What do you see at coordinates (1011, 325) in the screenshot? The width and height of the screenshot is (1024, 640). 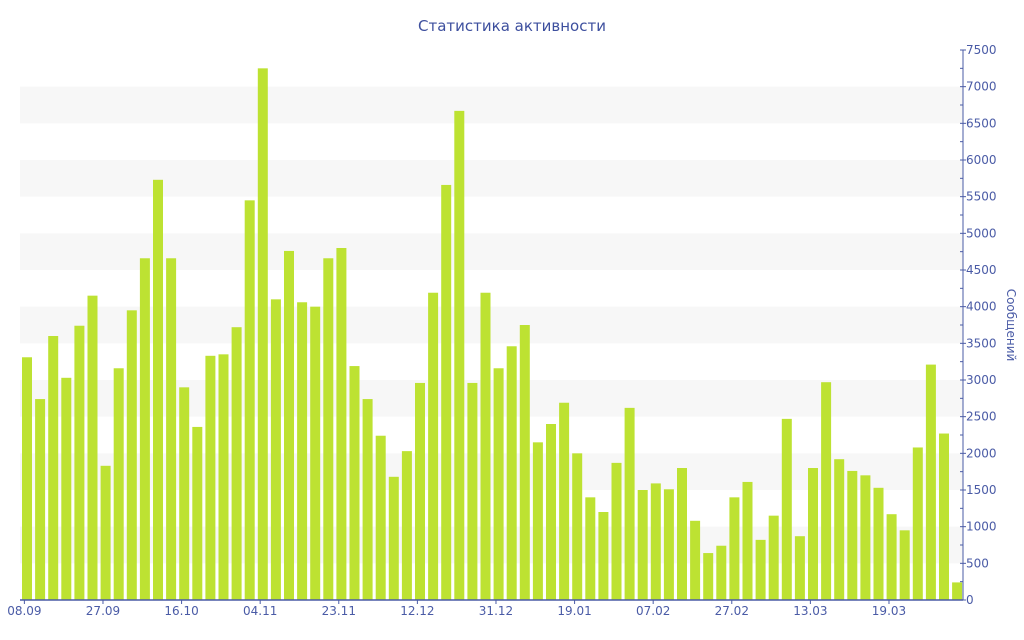 I see `y-axis-label: Сообщений` at bounding box center [1011, 325].